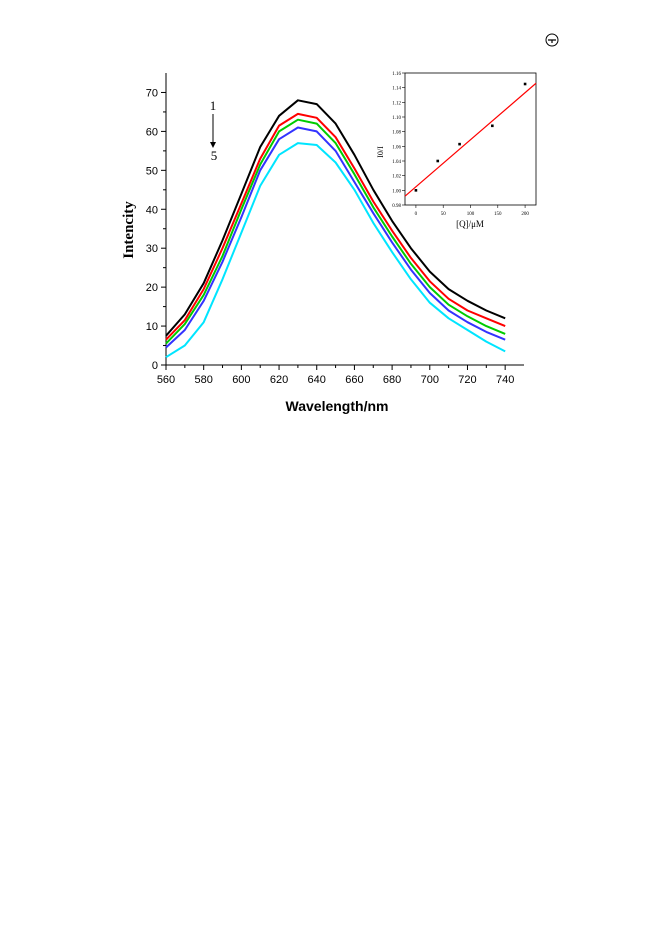 The width and height of the screenshot is (657, 936). Describe the element at coordinates (152, 93) in the screenshot. I see `y-tick-label: 70` at that location.